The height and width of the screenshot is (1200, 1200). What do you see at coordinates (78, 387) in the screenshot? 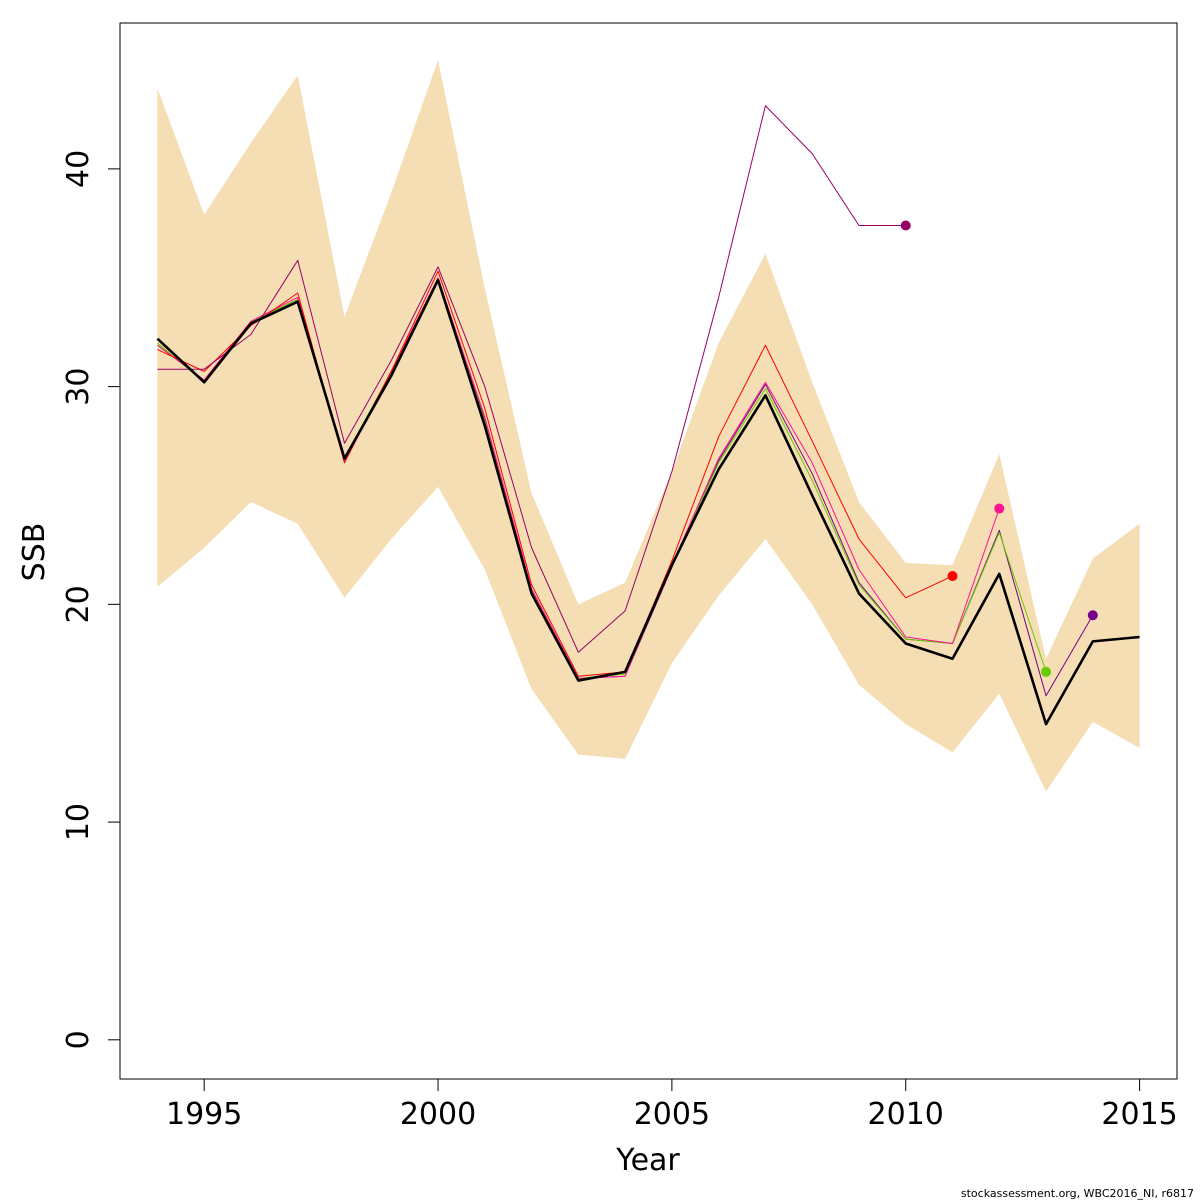
I see `y-tick-label-30: 30` at bounding box center [78, 387].